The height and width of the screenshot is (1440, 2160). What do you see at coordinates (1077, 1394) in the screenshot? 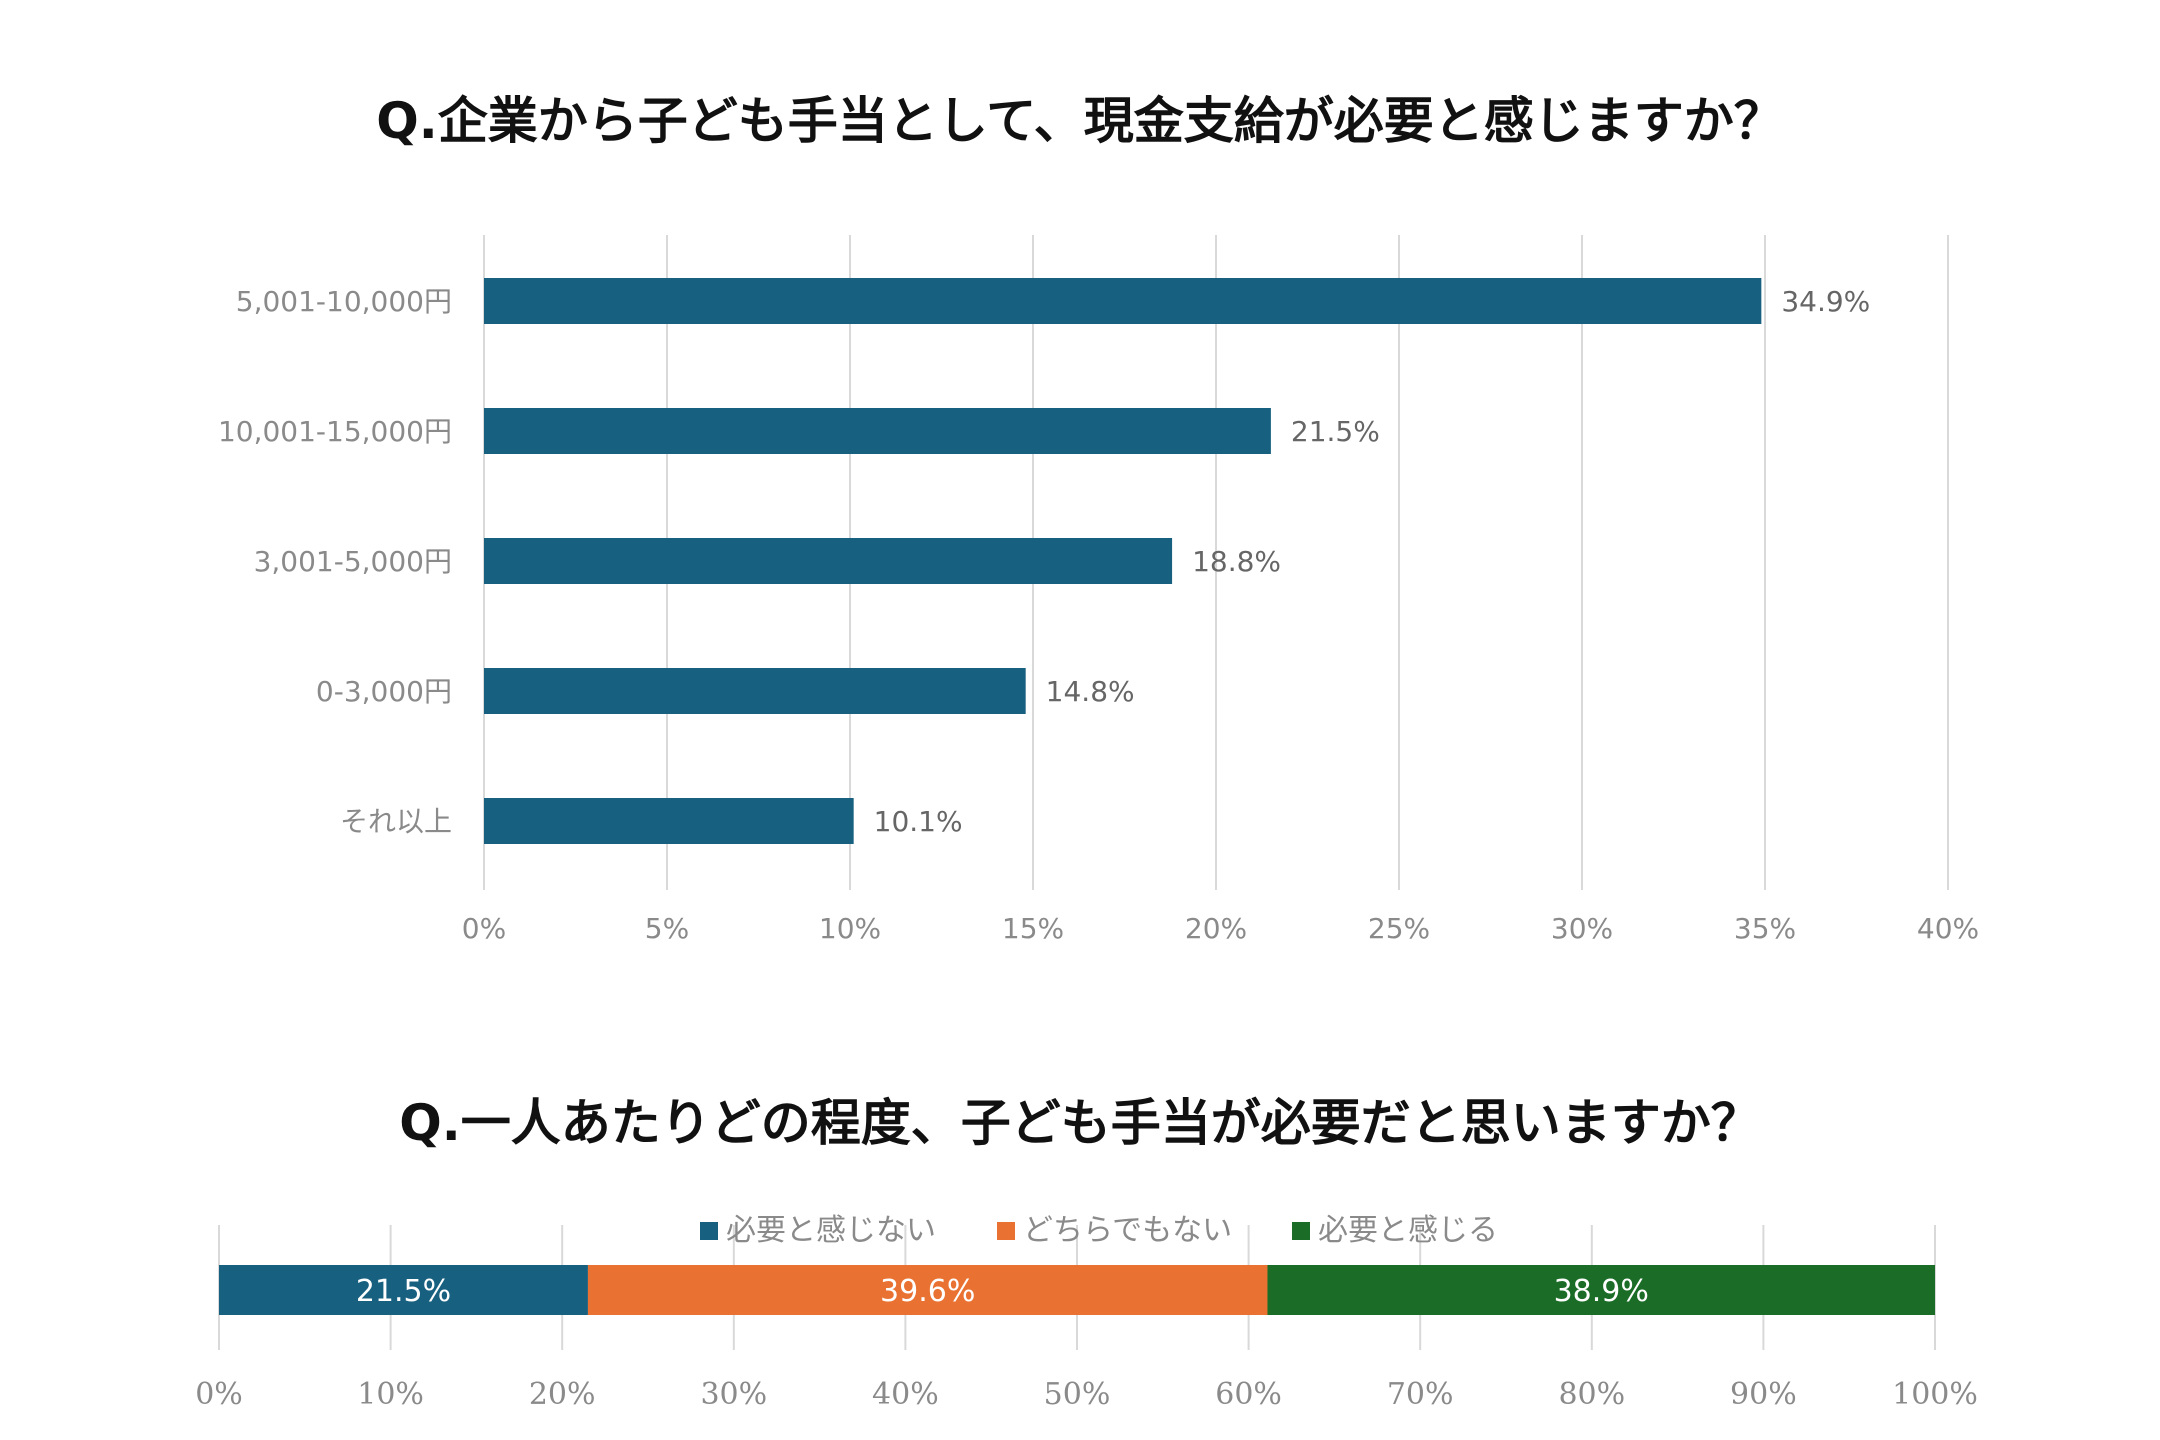
I see `chart2-x-tick-label: 50%` at bounding box center [1077, 1394].